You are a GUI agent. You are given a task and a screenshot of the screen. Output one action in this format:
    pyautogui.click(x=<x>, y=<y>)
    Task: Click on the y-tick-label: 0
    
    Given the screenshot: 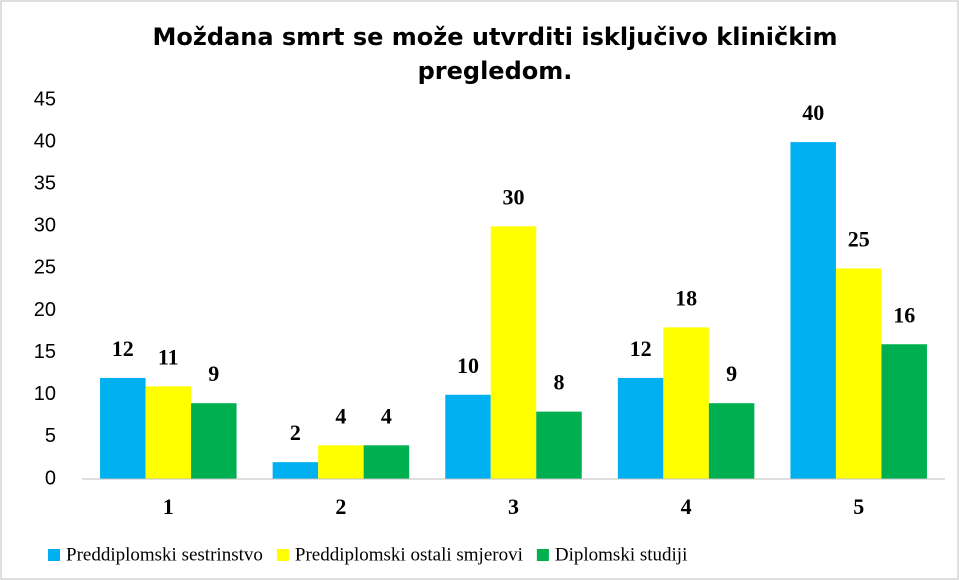 What is the action you would take?
    pyautogui.click(x=50, y=478)
    